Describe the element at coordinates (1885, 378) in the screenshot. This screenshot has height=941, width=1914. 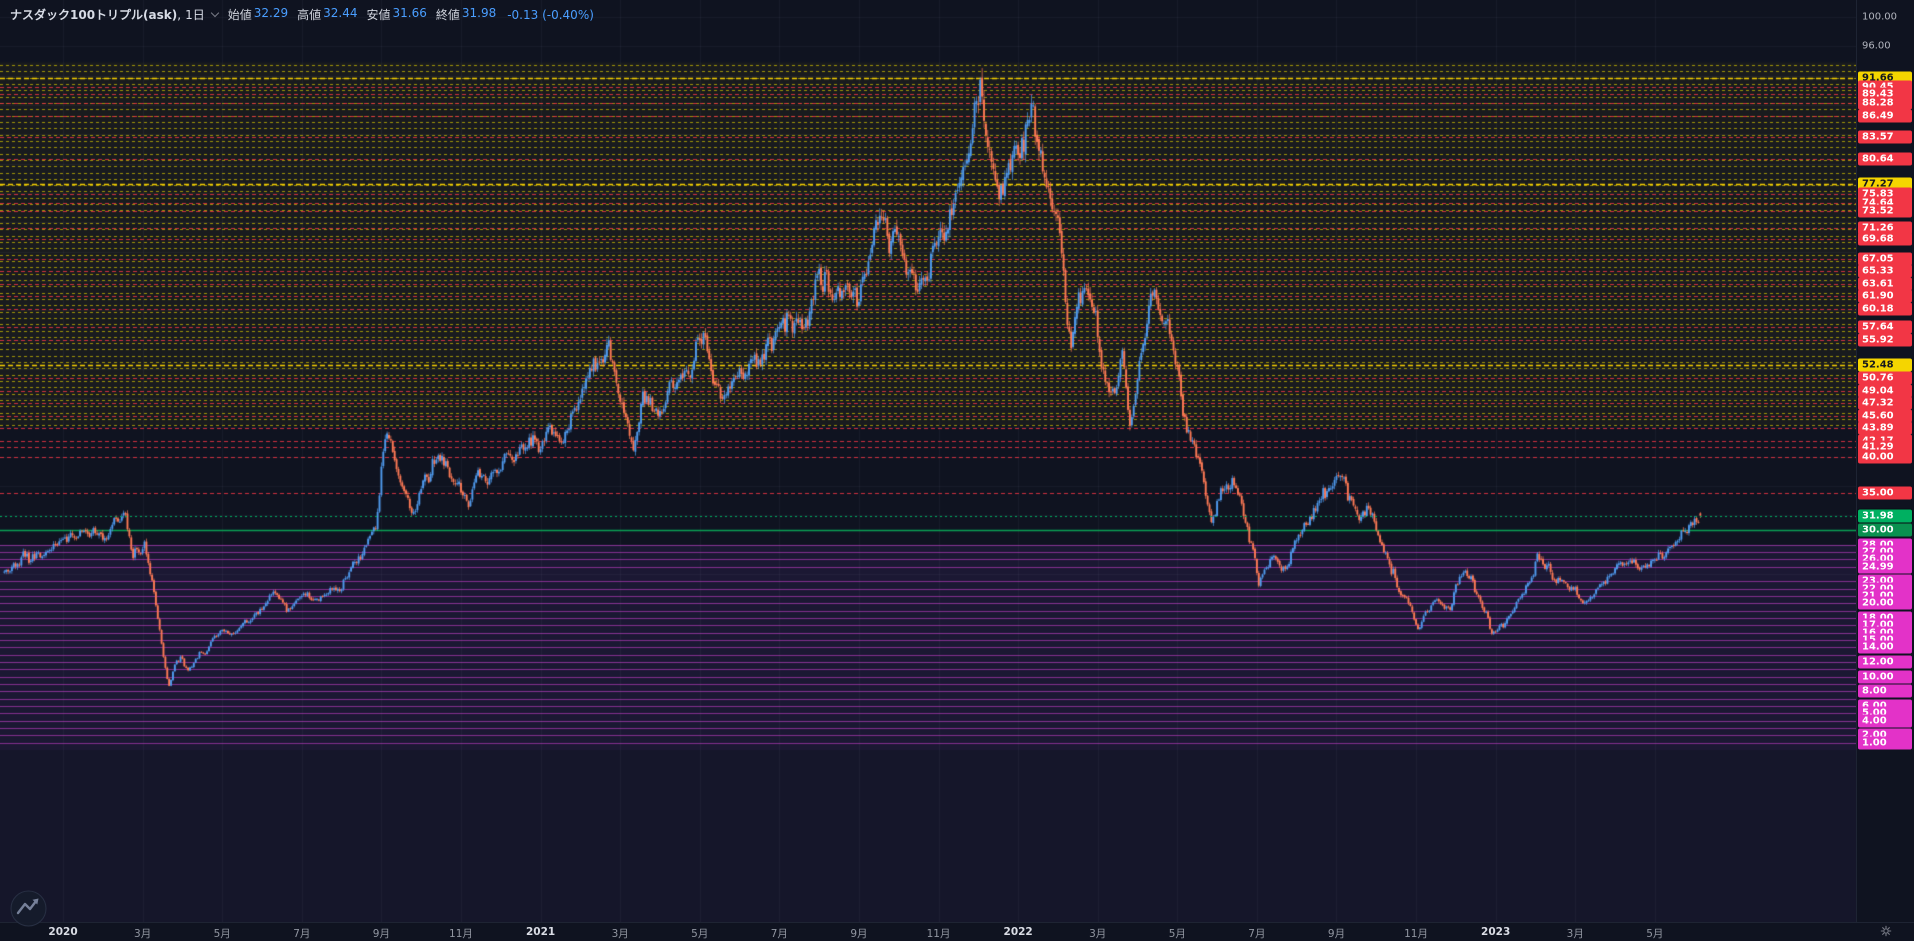
I see `price-level-label: 50.76` at that location.